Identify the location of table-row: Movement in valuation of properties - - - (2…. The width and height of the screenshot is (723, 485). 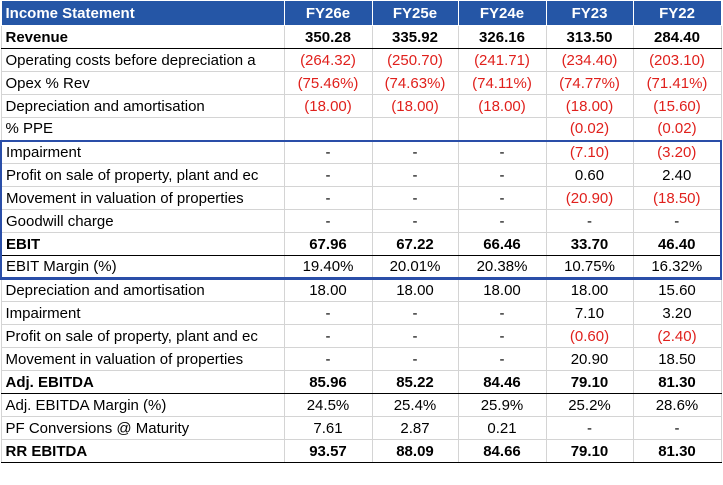
(361, 198).